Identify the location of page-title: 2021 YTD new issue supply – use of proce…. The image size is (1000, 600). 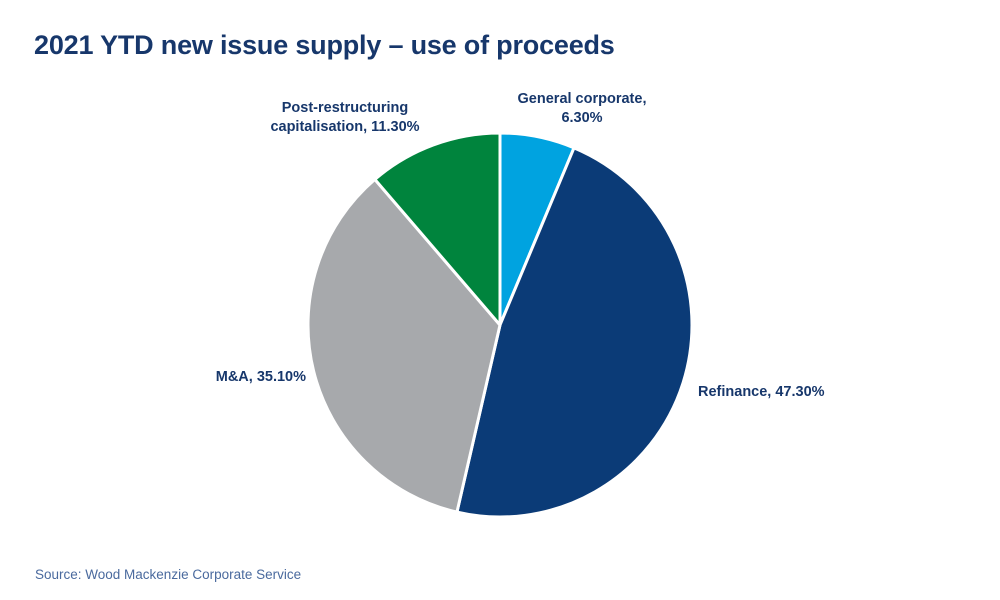
(324, 45).